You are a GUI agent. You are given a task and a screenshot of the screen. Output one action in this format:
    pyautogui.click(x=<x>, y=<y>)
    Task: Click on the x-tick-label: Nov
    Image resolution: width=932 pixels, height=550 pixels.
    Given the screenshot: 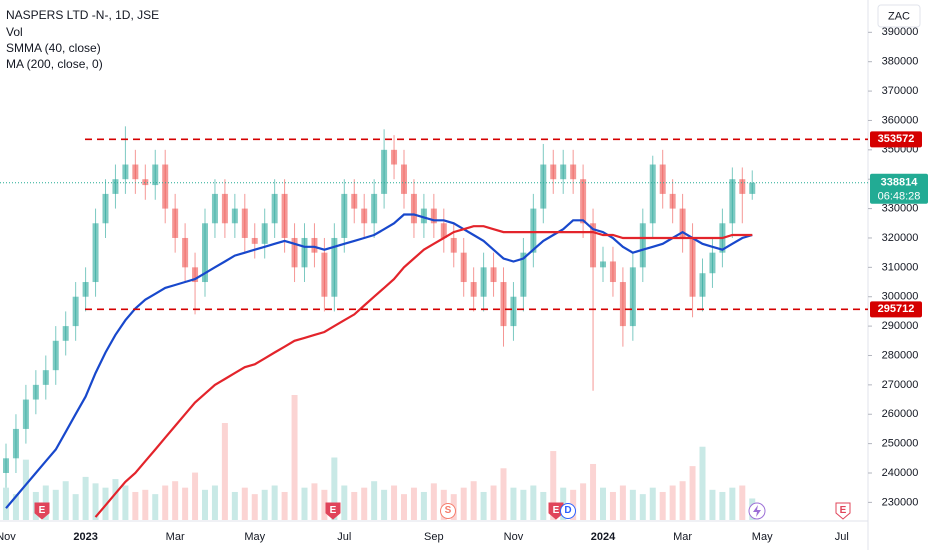 What is the action you would take?
    pyautogui.click(x=514, y=537)
    